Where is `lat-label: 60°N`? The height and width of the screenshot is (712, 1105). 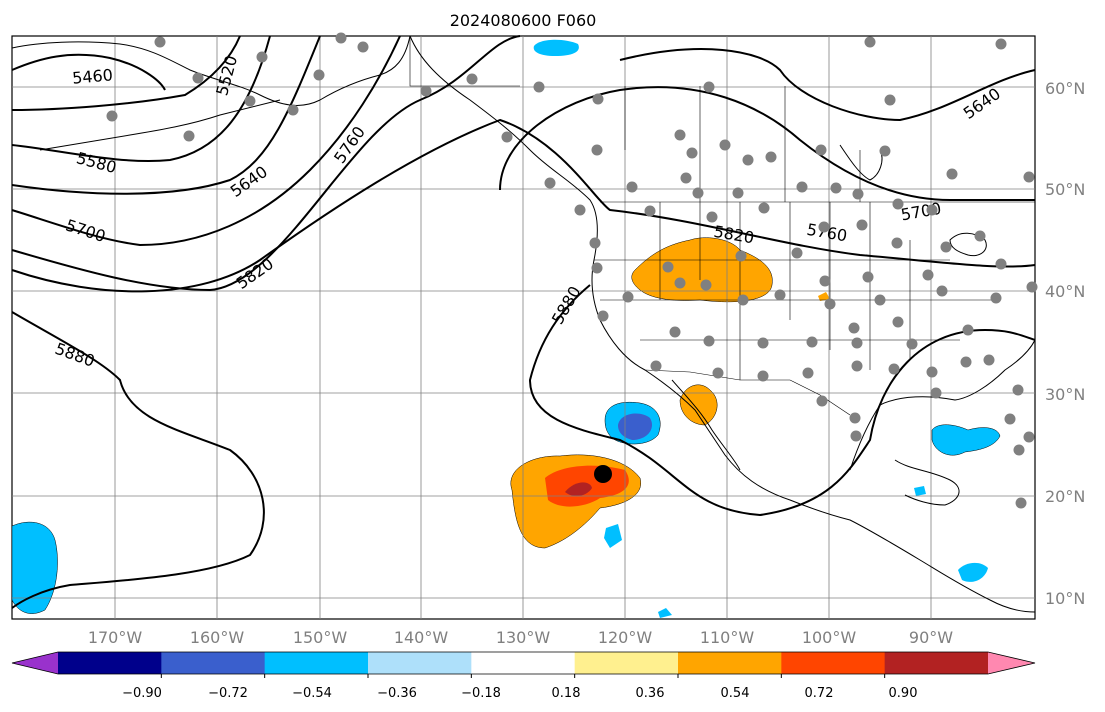
lat-label: 60°N is located at coordinates (1065, 88).